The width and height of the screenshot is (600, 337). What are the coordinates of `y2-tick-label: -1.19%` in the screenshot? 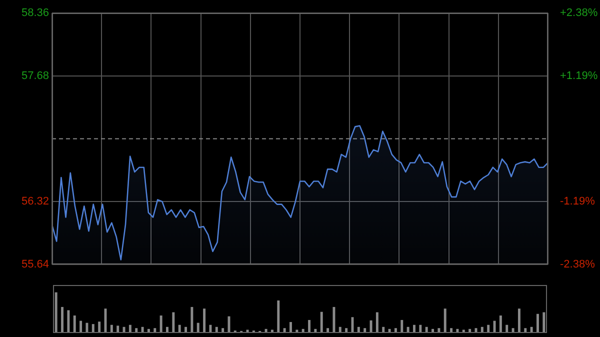 It's located at (578, 202).